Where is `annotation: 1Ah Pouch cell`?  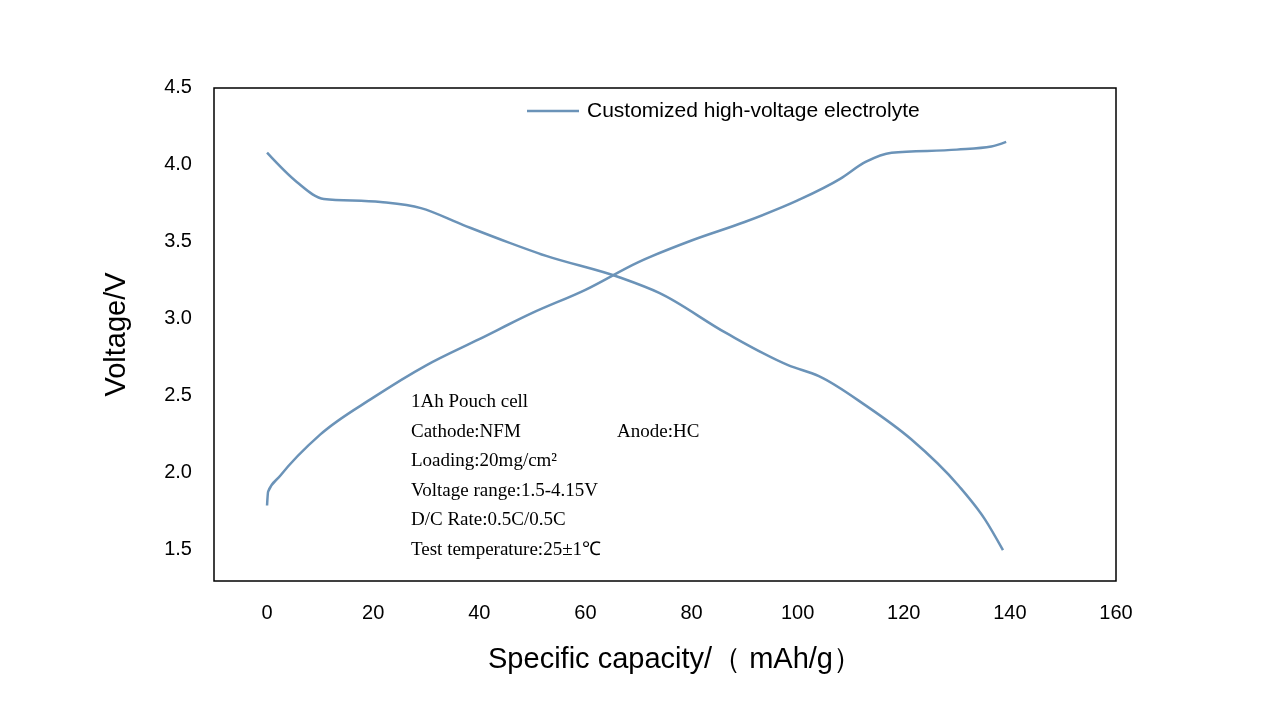
annotation: 1Ah Pouch cell is located at coordinates (470, 401).